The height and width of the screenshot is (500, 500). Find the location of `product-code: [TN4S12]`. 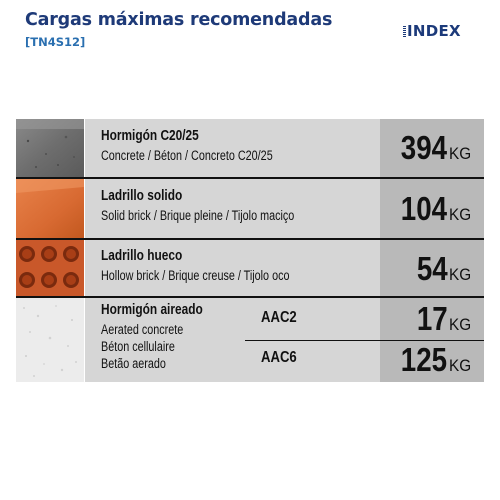

product-code: [TN4S12] is located at coordinates (55, 42).